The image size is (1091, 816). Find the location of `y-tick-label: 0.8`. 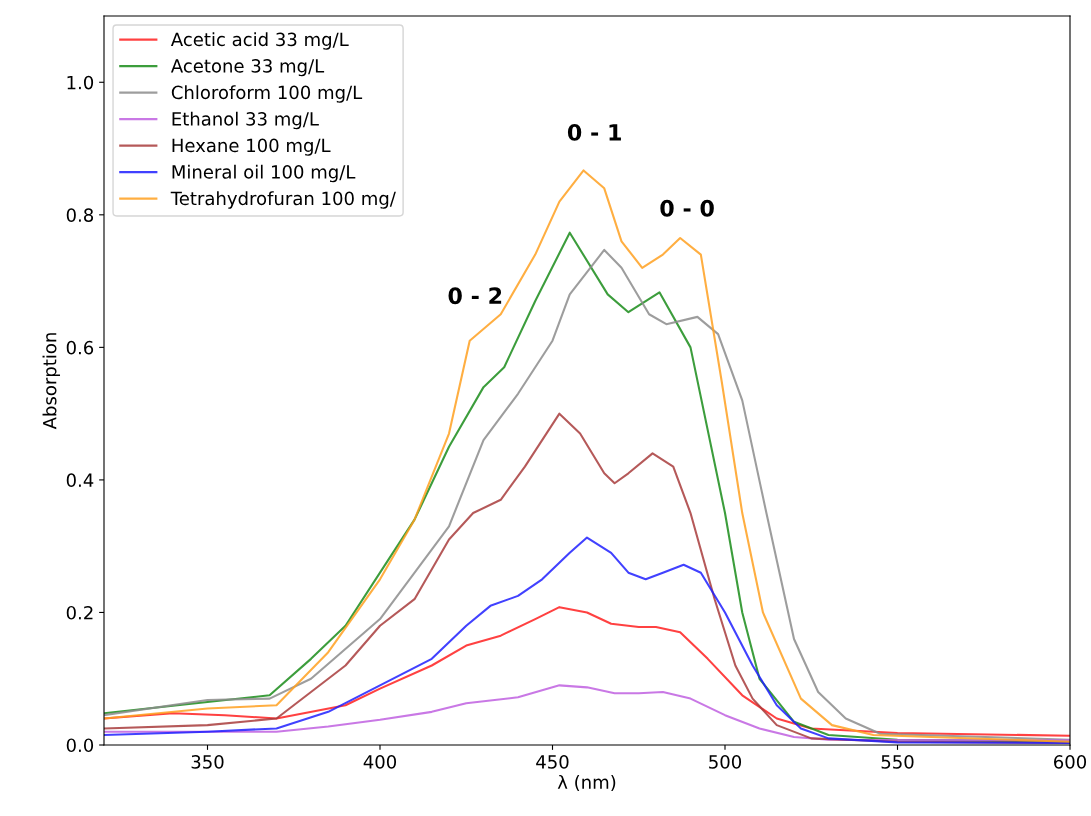

y-tick-label: 0.8 is located at coordinates (80, 215).